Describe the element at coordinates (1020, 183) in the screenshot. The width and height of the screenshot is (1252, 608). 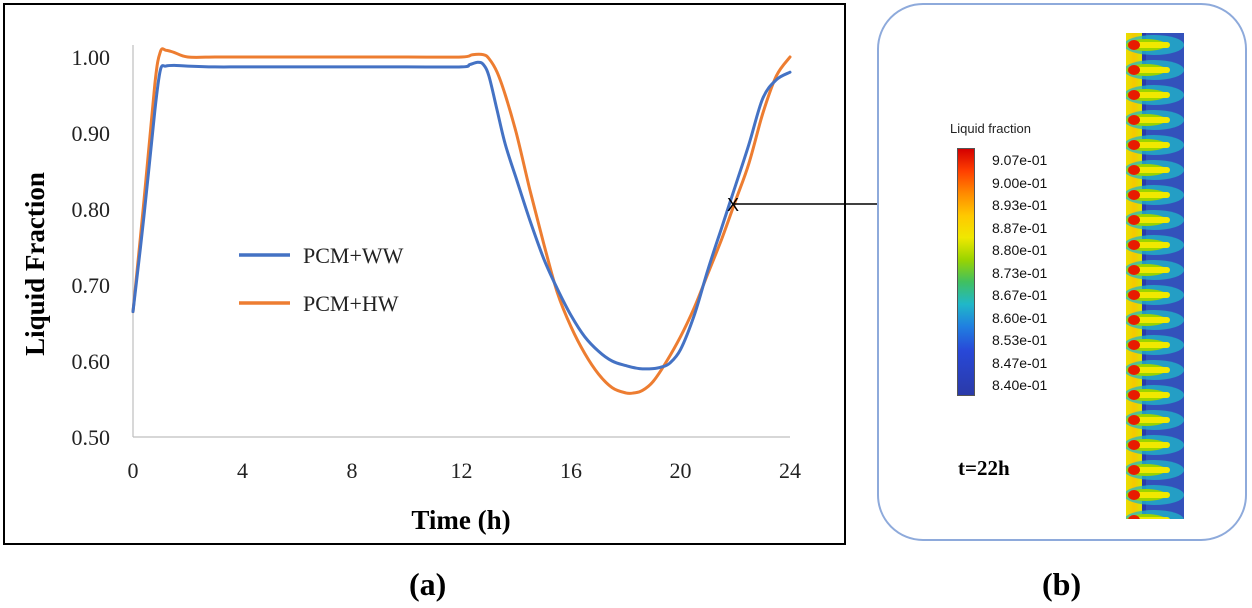
I see `colorbar-label: 9.00e-01` at that location.